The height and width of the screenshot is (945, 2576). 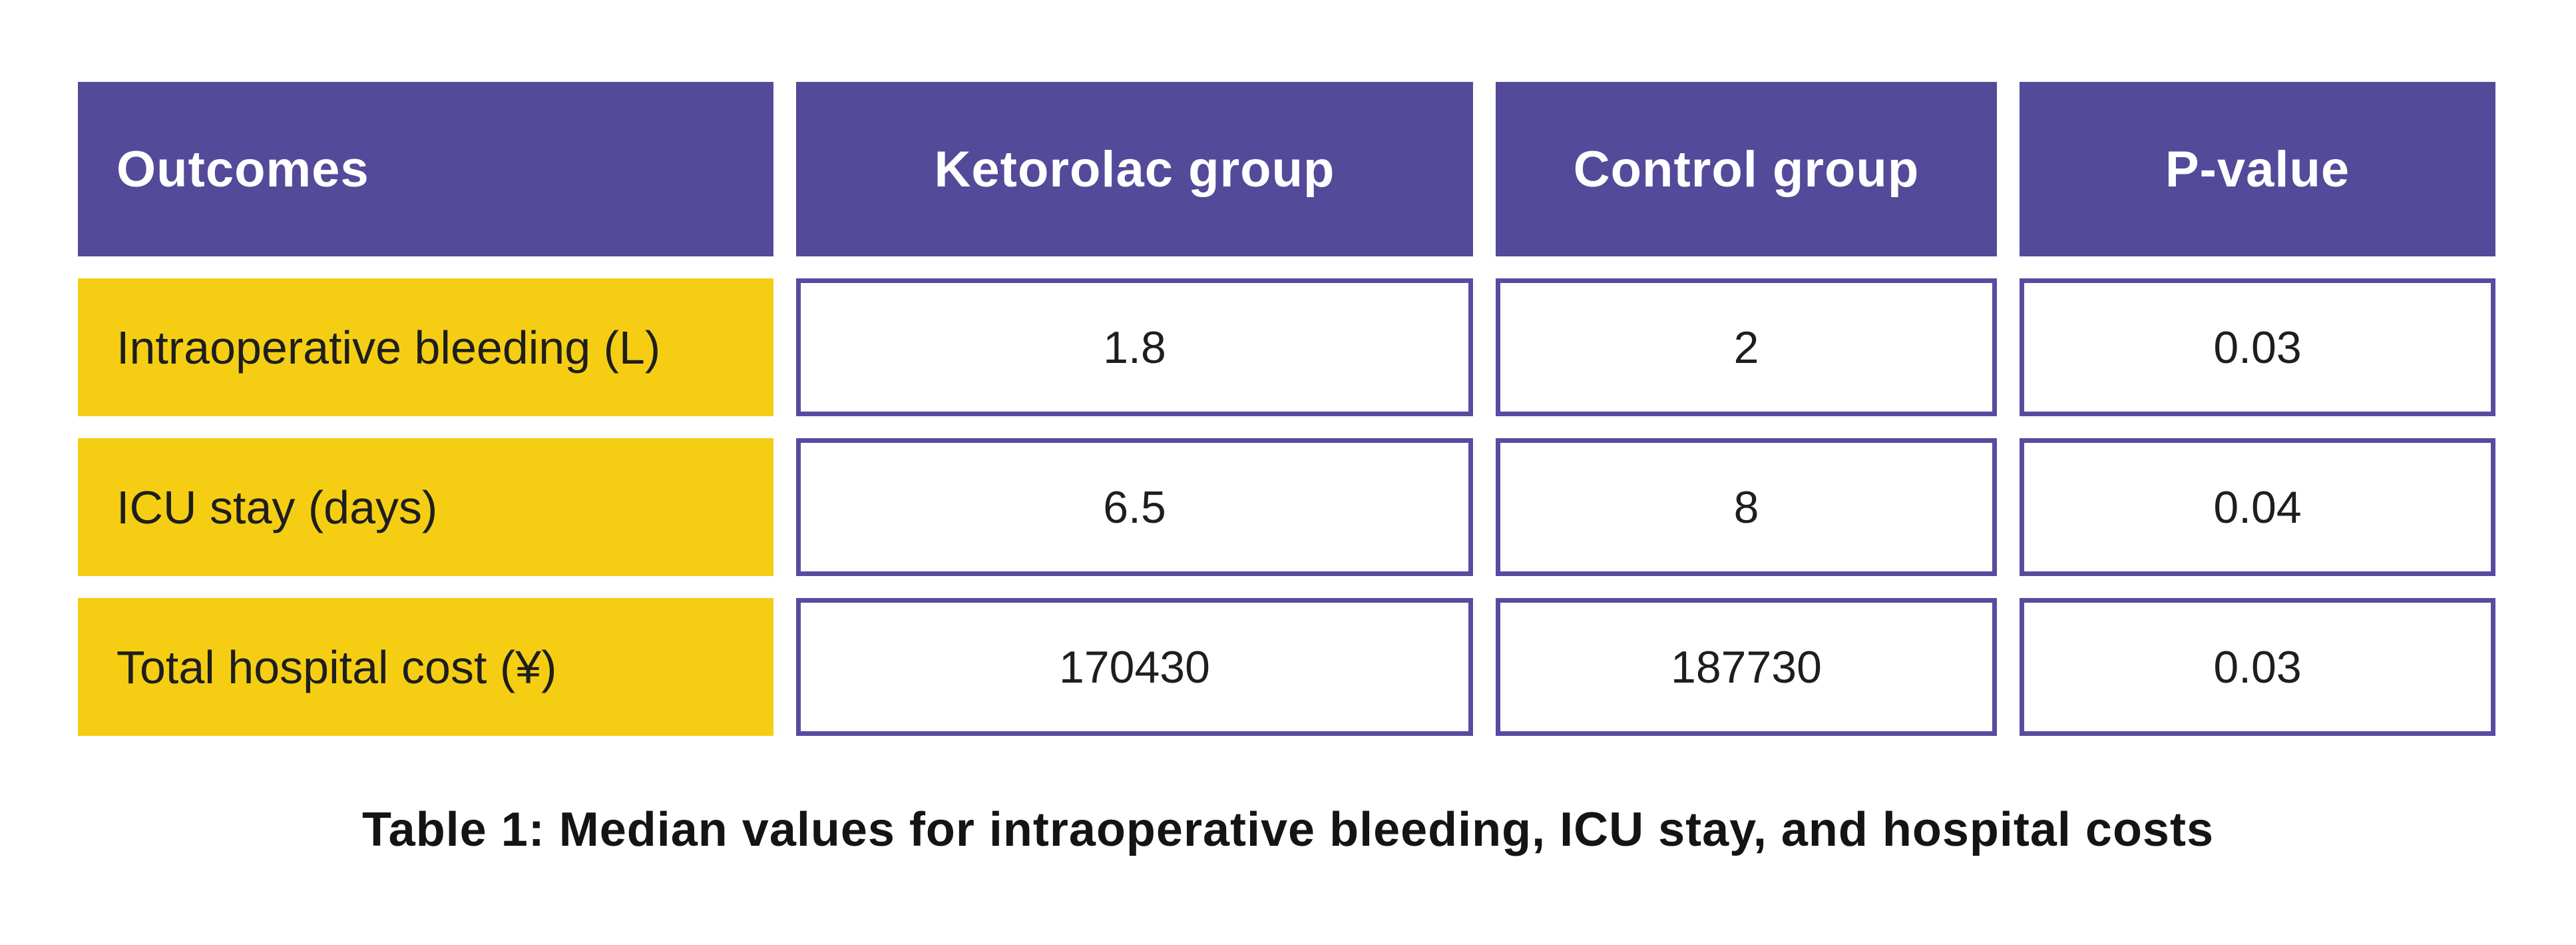 What do you see at coordinates (425, 347) in the screenshot?
I see `row-label-intraoperative-bleeding: Intraoperative bleeding (L)` at bounding box center [425, 347].